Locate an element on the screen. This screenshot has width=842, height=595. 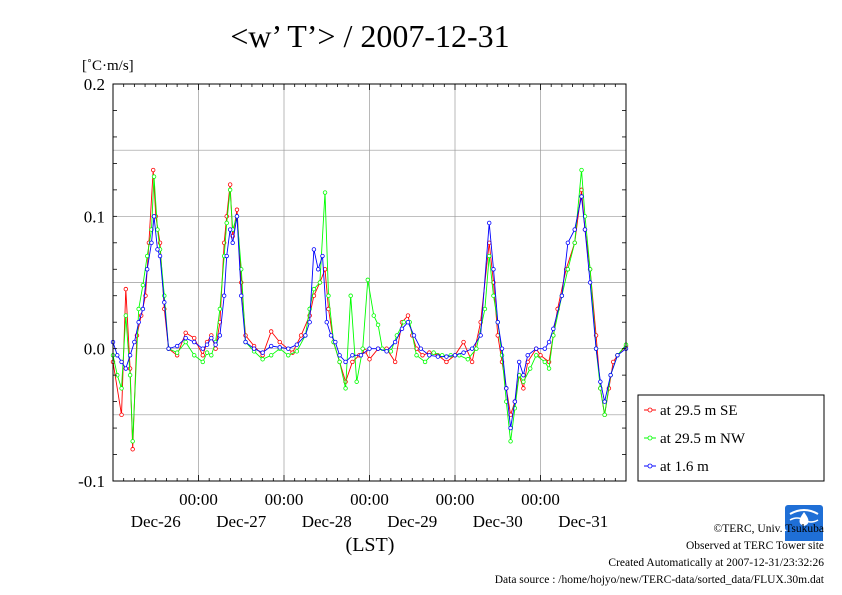
y-tick-label: -0.1 is located at coordinates (91, 481).